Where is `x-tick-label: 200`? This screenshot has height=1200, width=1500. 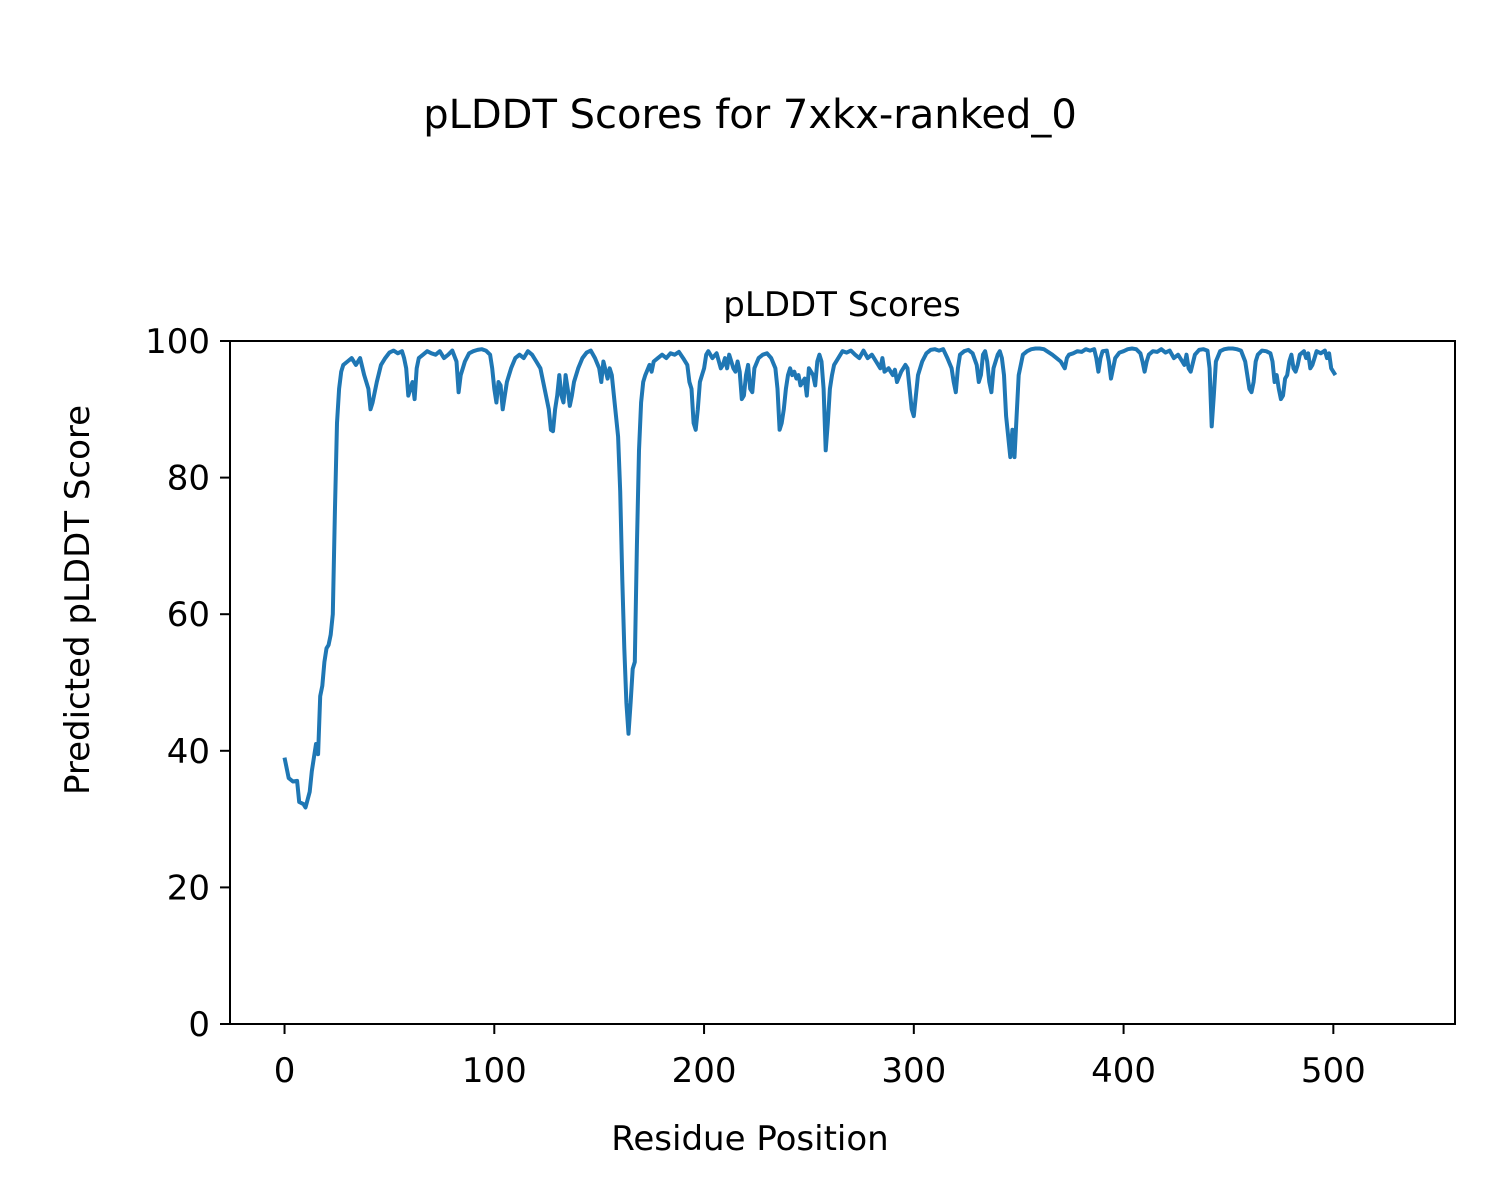 x-tick-label: 200 is located at coordinates (704, 1071).